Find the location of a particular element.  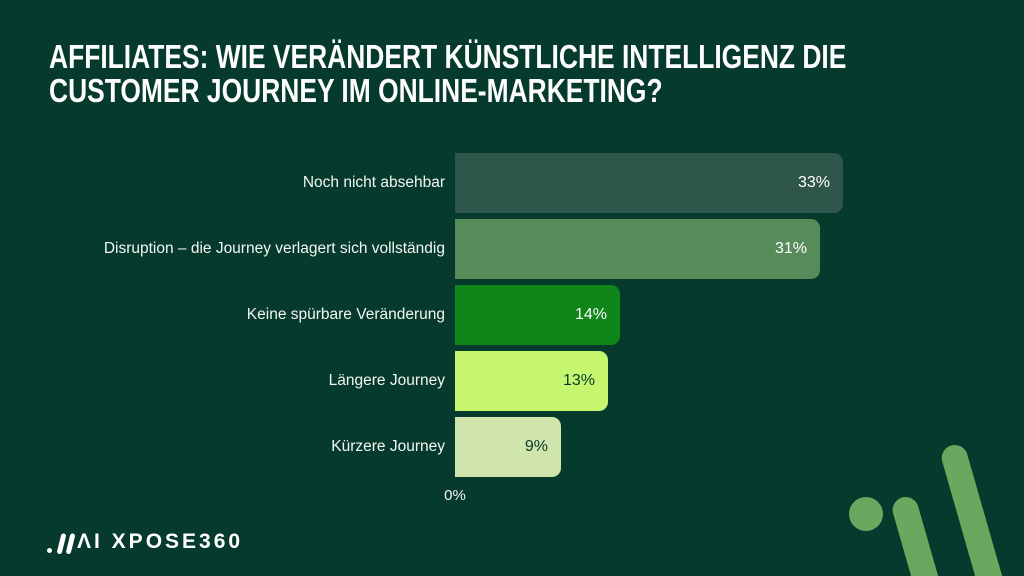

xpose360-logo: ΛI XPOSE360 is located at coordinates (145, 542).